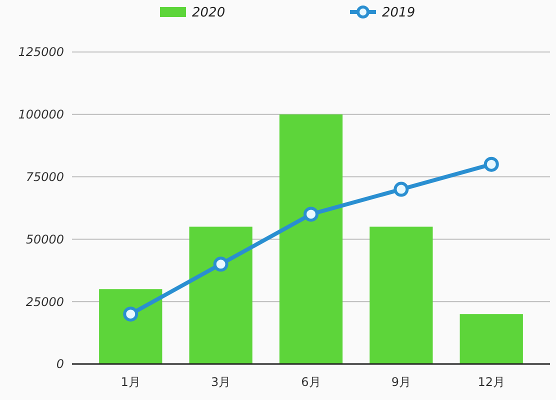 The height and width of the screenshot is (400, 556). Describe the element at coordinates (45, 301) in the screenshot. I see `y-tick-label: 25000` at that location.